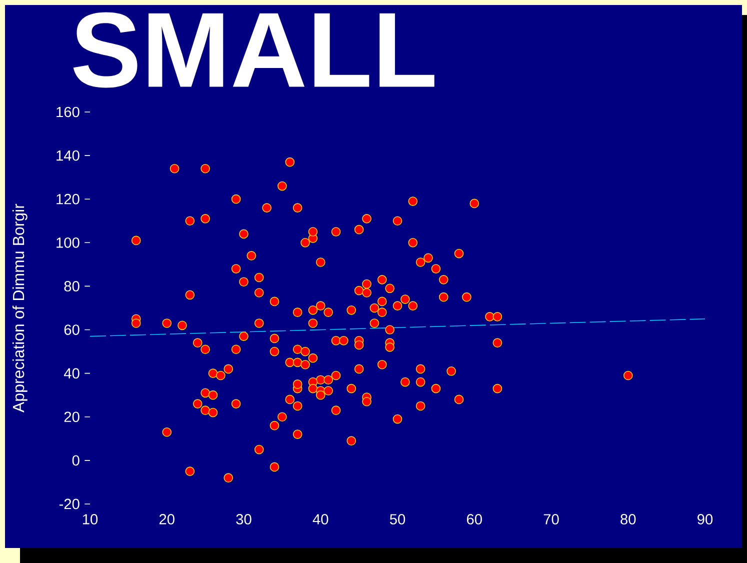 The width and height of the screenshot is (747, 563). I want to click on x-tick-label: 50, so click(398, 519).